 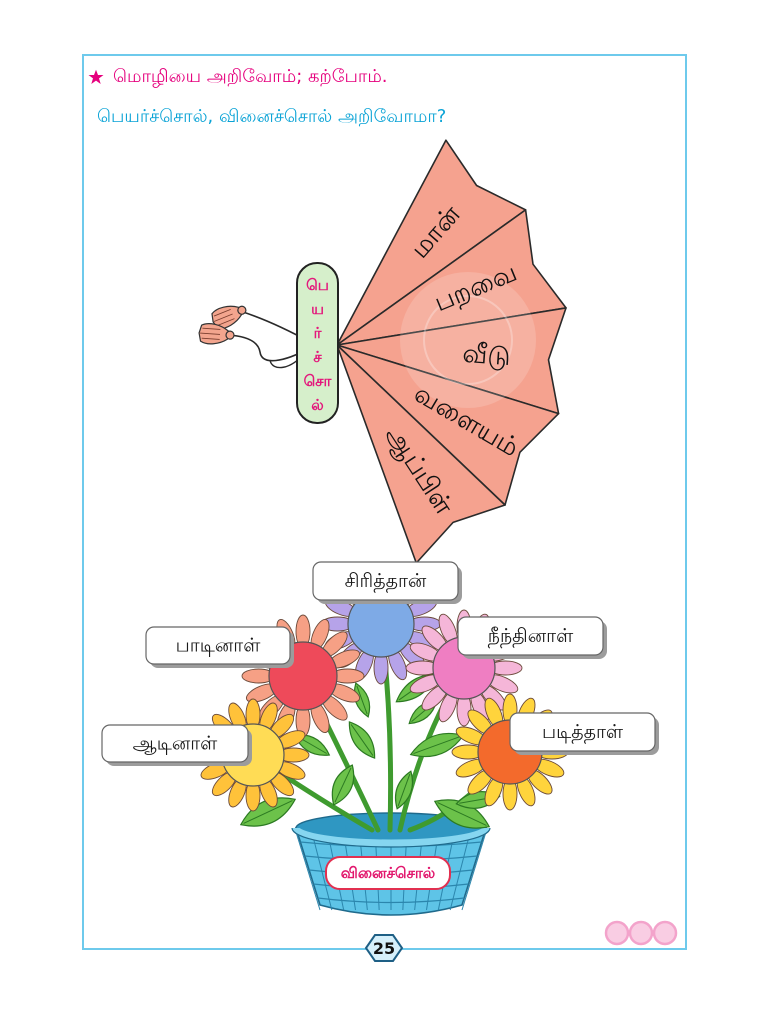 I want to click on fan-pattern, so click(x=468, y=340).